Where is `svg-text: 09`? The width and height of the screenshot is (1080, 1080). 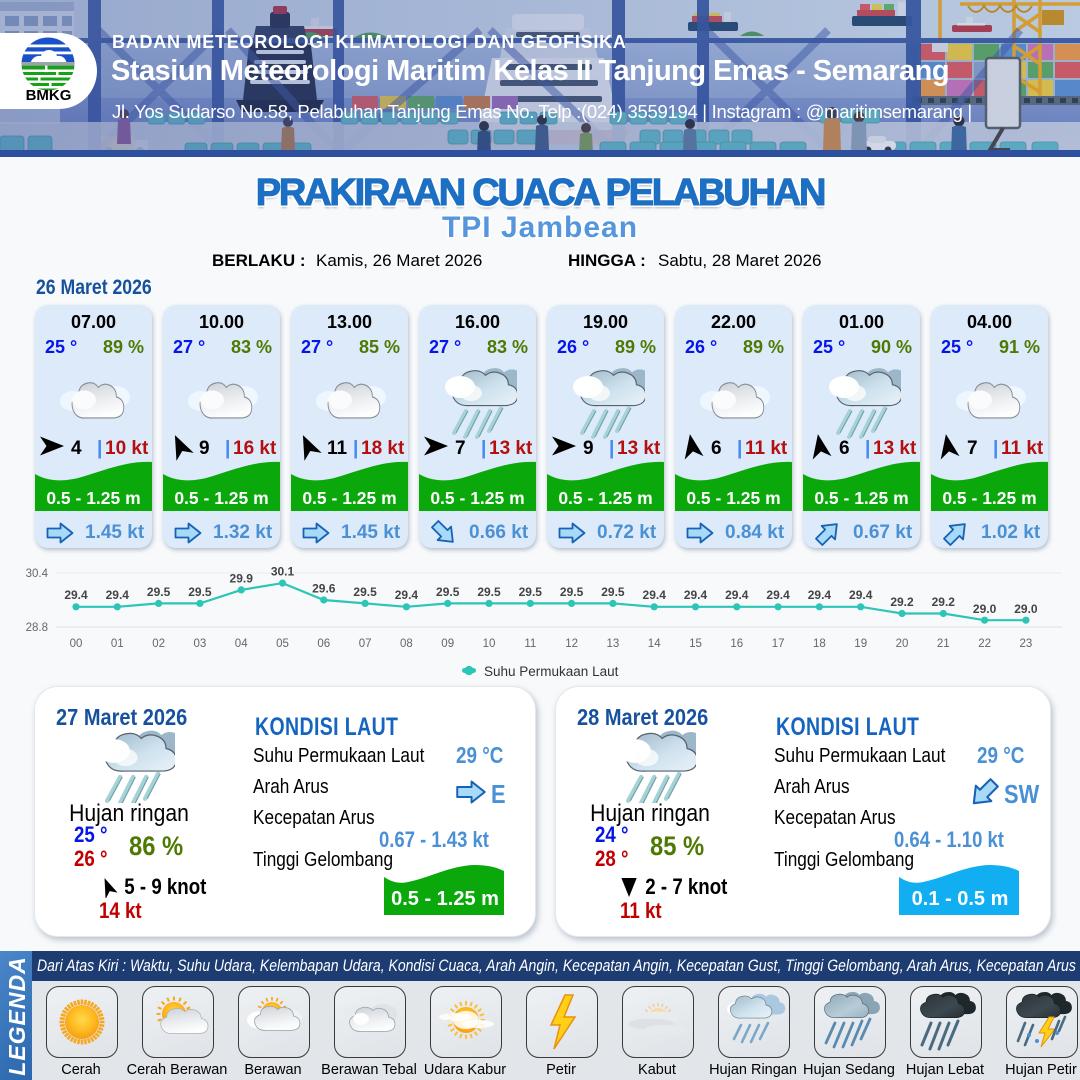 svg-text: 09 is located at coordinates (447, 644).